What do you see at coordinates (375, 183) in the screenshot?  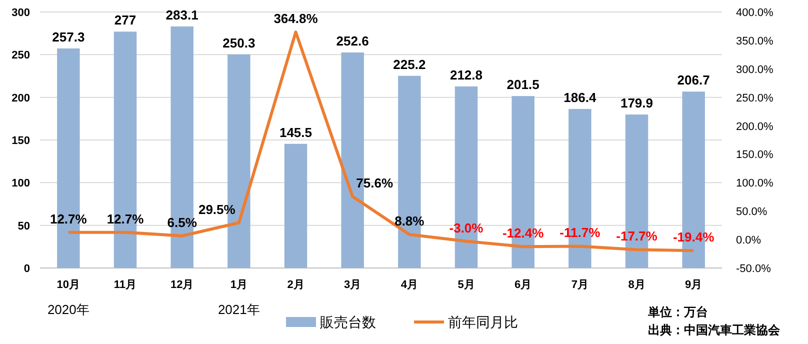 I see `data-label: 75.6%` at bounding box center [375, 183].